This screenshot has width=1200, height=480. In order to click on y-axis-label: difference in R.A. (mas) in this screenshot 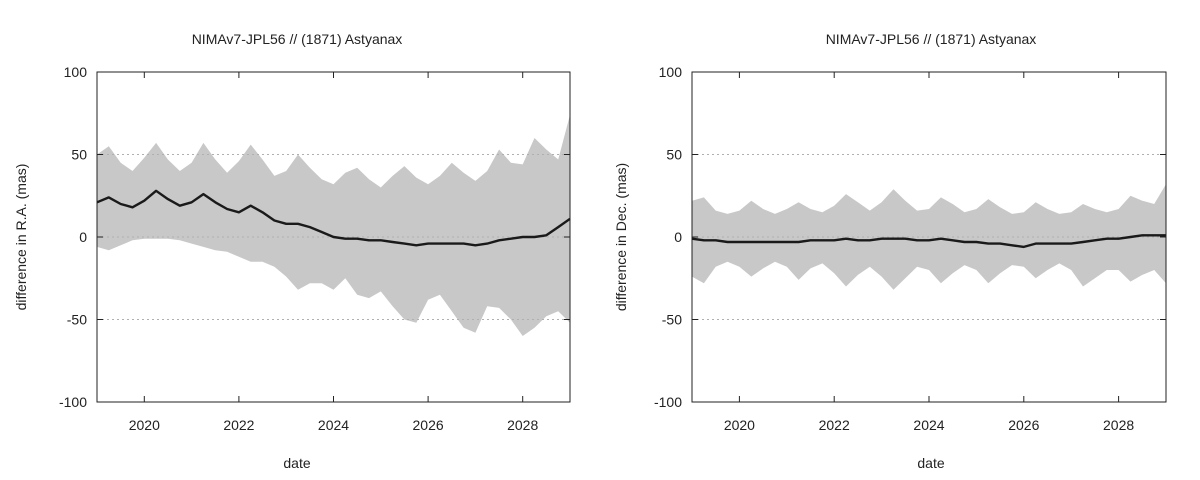, I will do `click(21, 237)`.